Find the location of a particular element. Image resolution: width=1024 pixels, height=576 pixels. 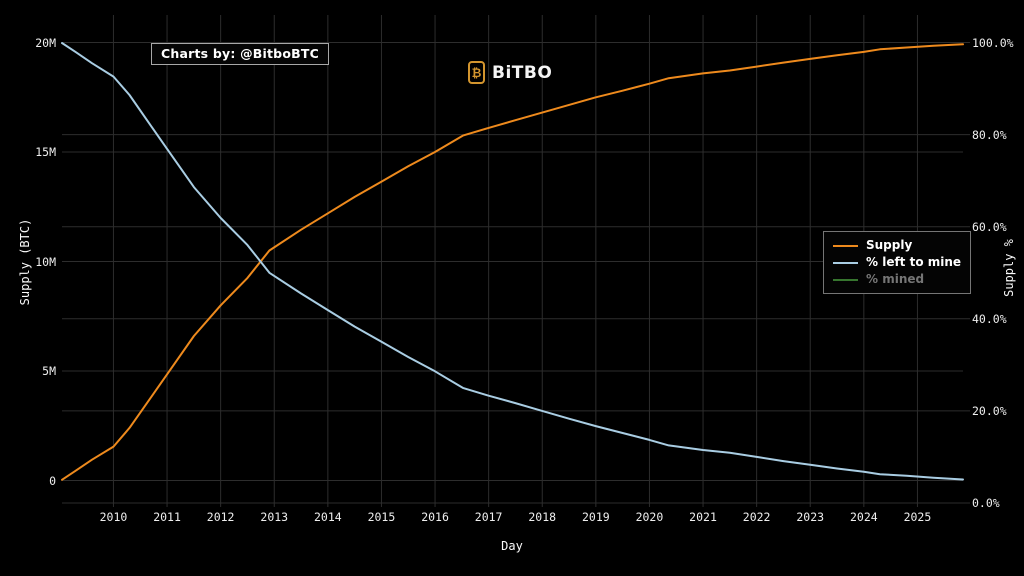

legend-label: % mined is located at coordinates (895, 279).